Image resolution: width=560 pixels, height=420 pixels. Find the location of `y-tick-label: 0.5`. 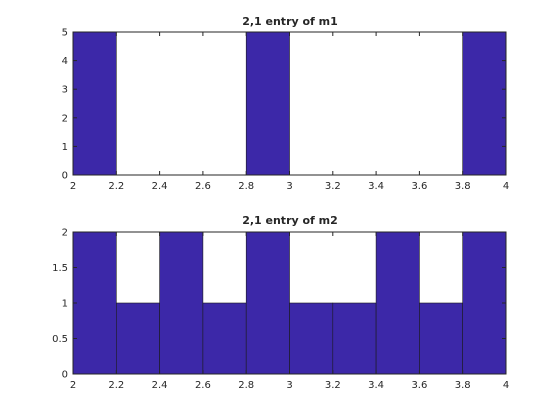

y-tick-label: 0.5 is located at coordinates (60, 339).